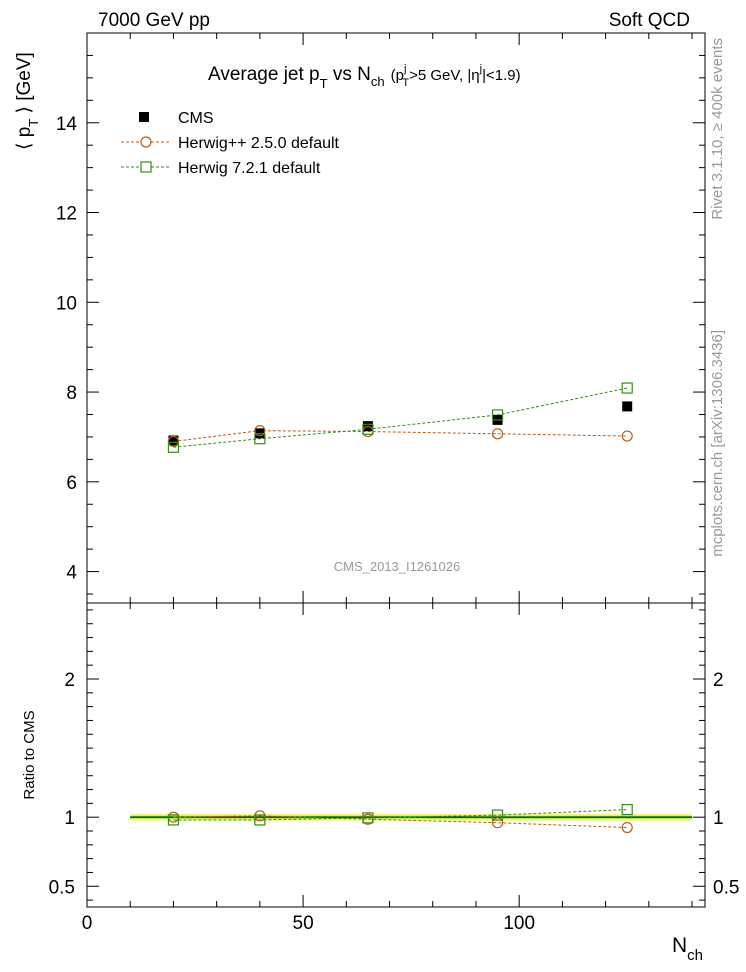  Describe the element at coordinates (649, 20) in the screenshot. I see `header-right-label: Soft QCD` at that location.